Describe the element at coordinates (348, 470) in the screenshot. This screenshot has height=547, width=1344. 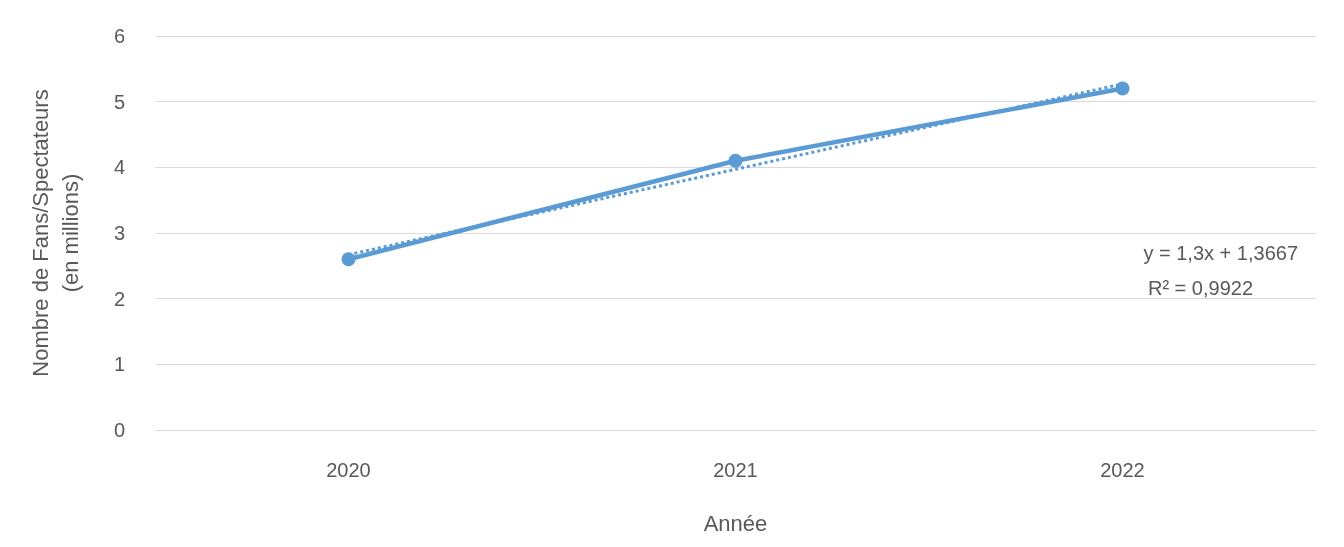
I see `x-tick-label: 2020` at that location.